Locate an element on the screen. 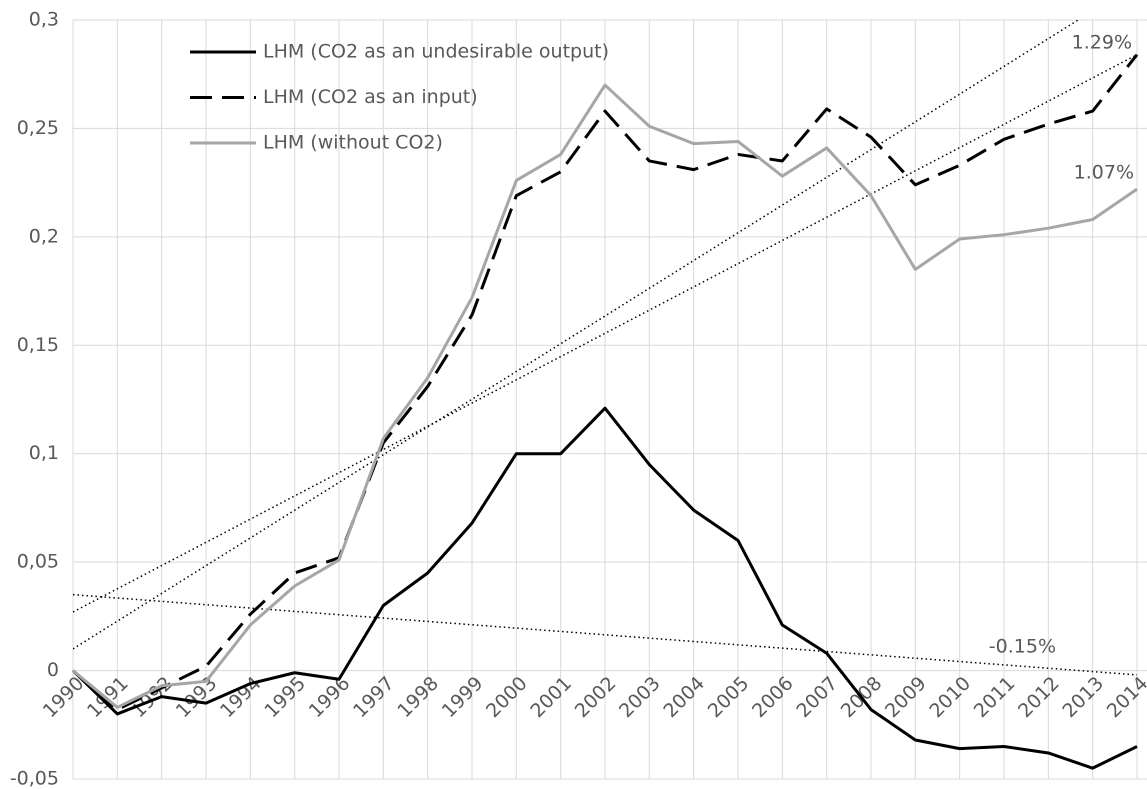 The image size is (1147, 789). x-tick-label: 2014 is located at coordinates (1125, 697).